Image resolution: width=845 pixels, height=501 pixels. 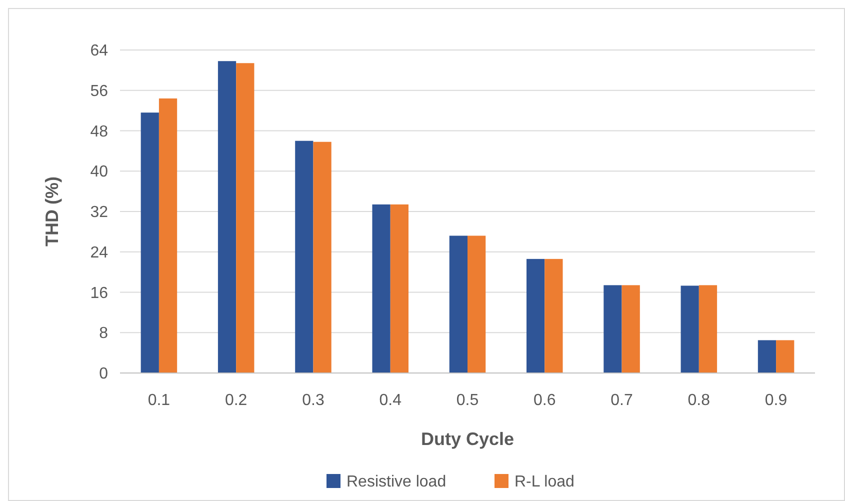 What do you see at coordinates (236, 400) in the screenshot?
I see `x-tick-label: 0.2` at bounding box center [236, 400].